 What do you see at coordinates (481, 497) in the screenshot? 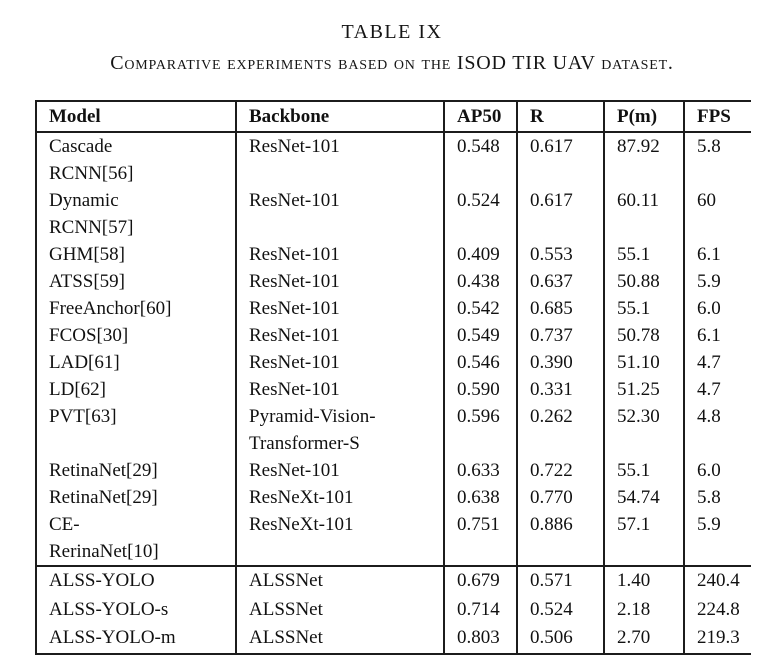
I see `cell-ap50: 0.638` at bounding box center [481, 497].